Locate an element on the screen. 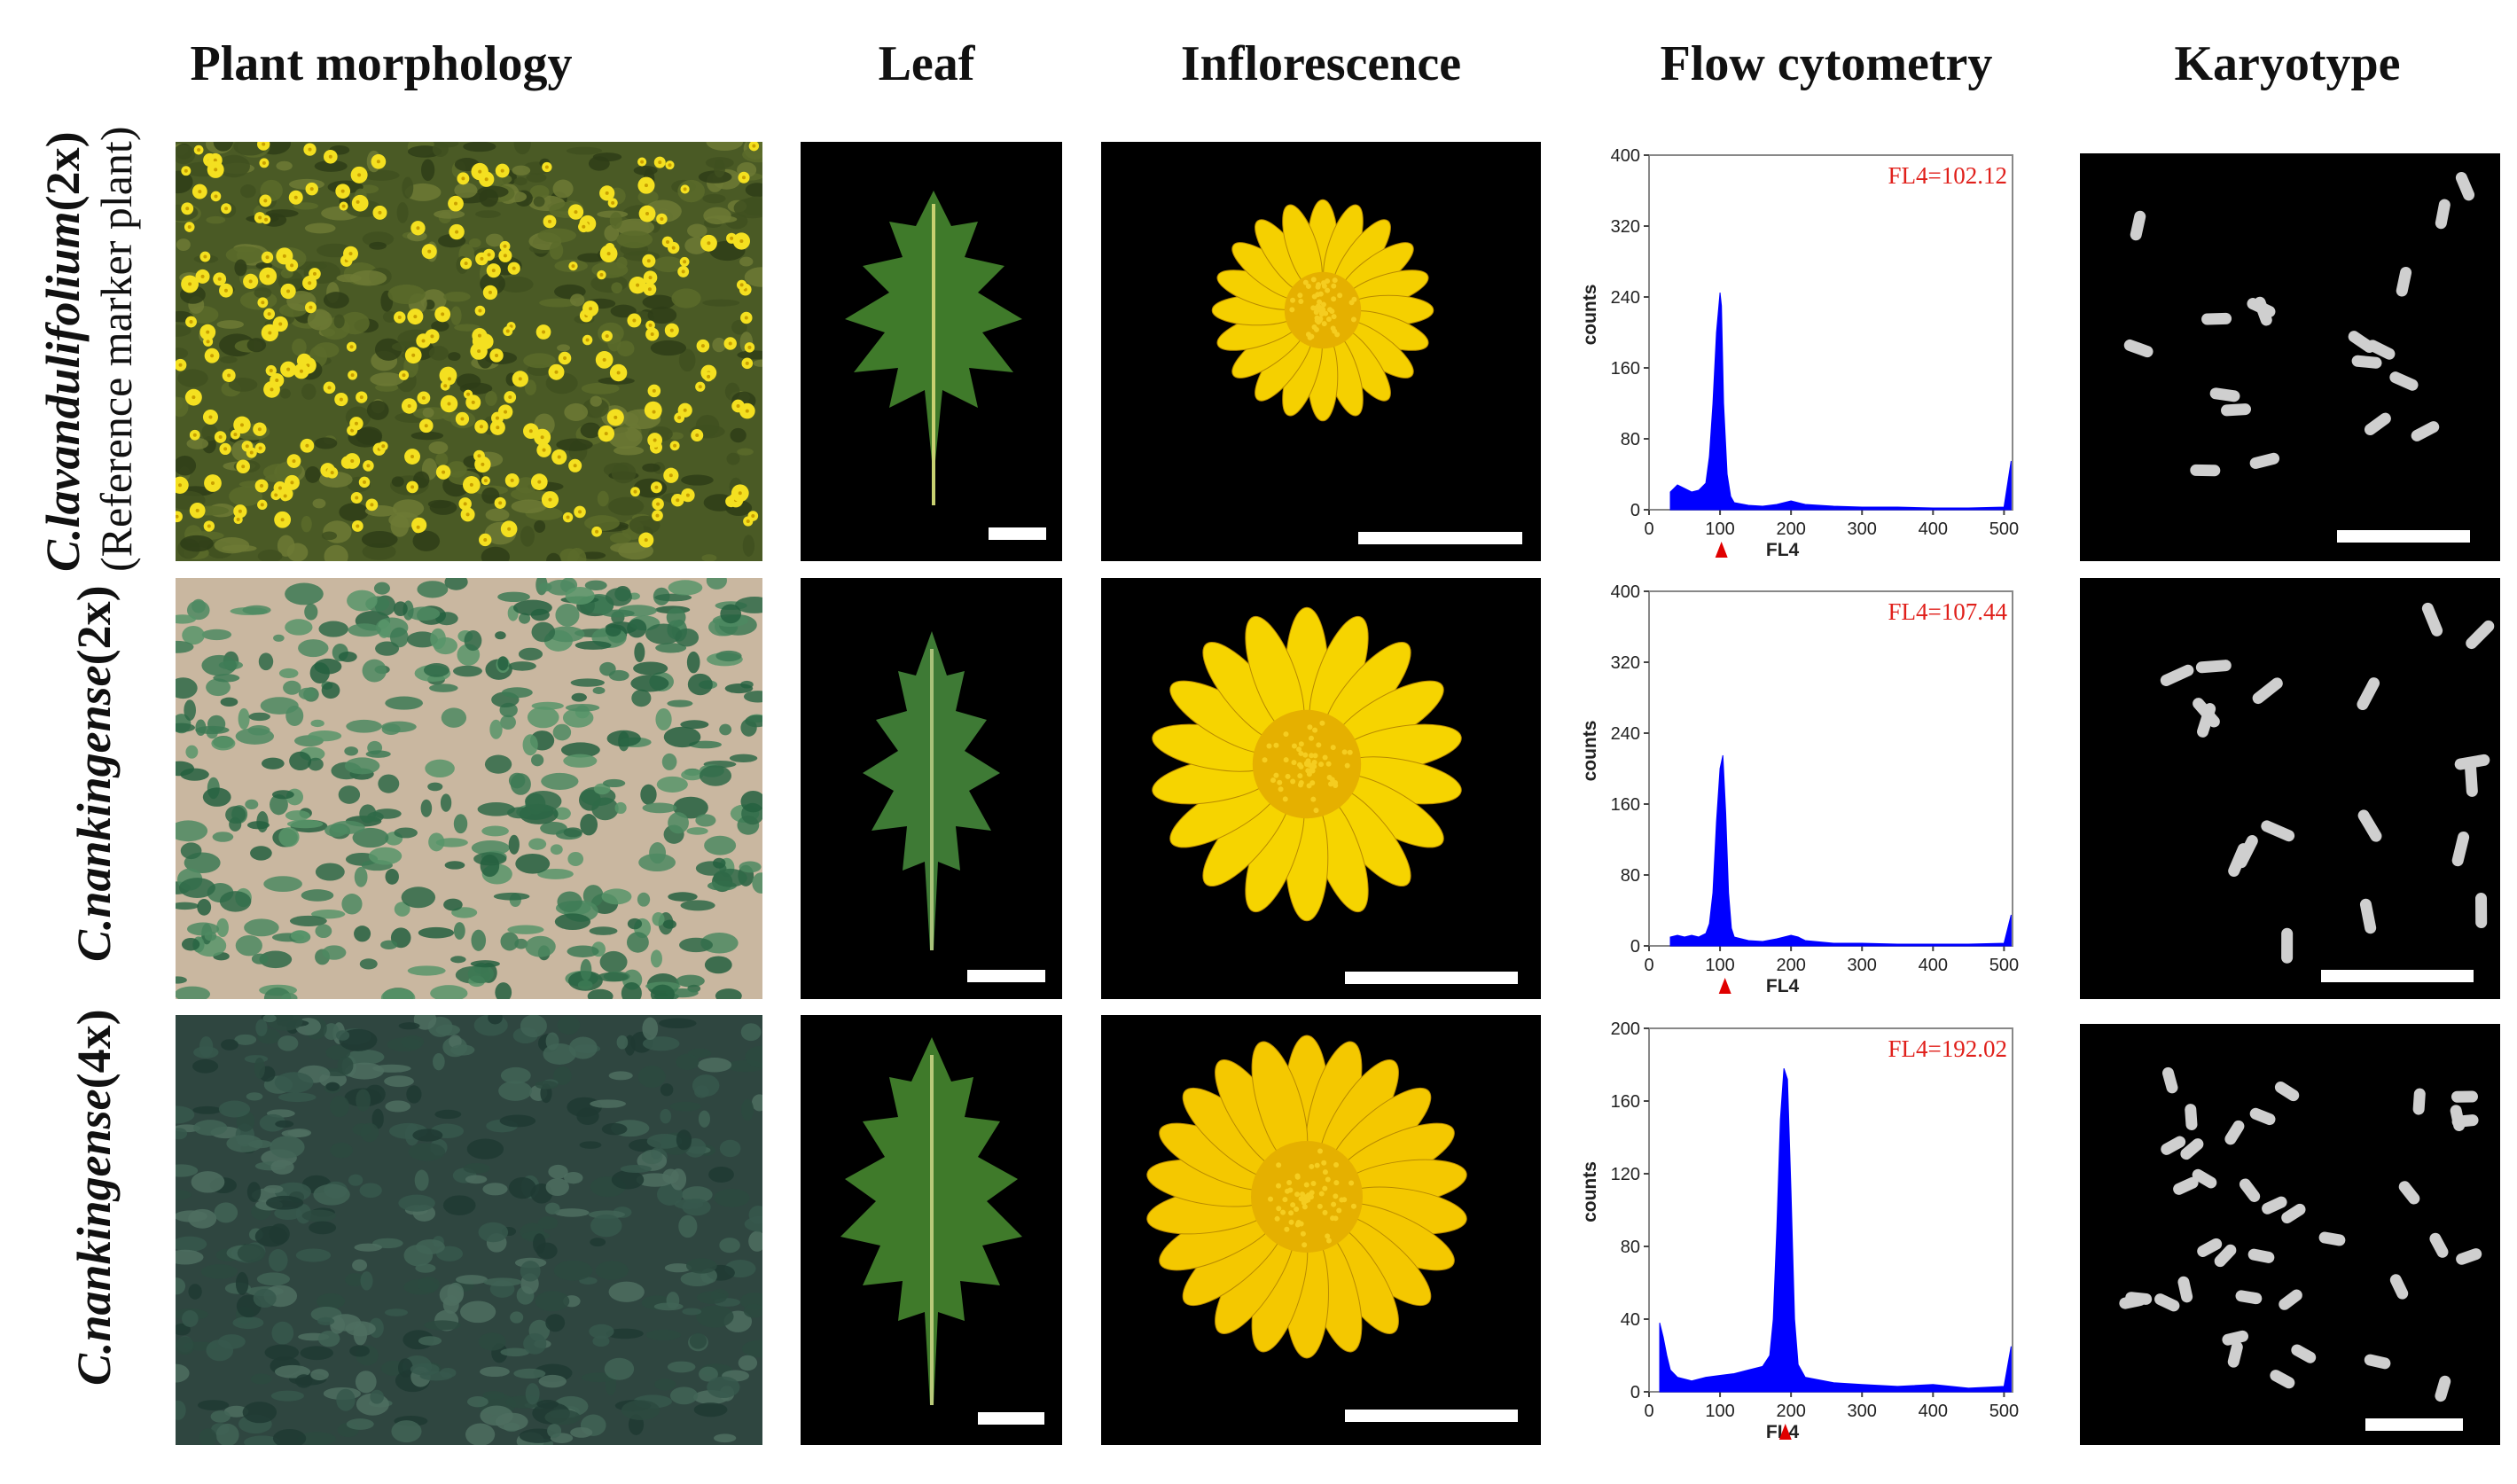 This screenshot has width=2517, height=1484. inflorescence-photo-row1 is located at coordinates (1321, 351).